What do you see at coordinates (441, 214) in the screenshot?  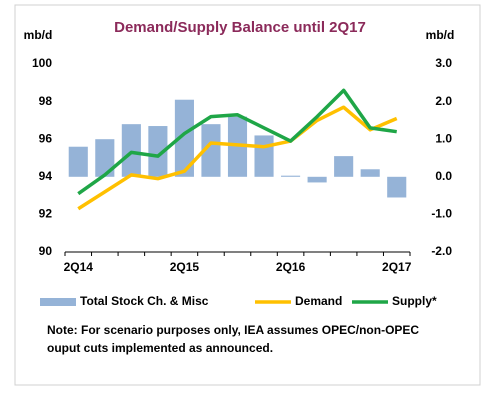 I see `y2-tick-label: -1.0` at bounding box center [441, 214].